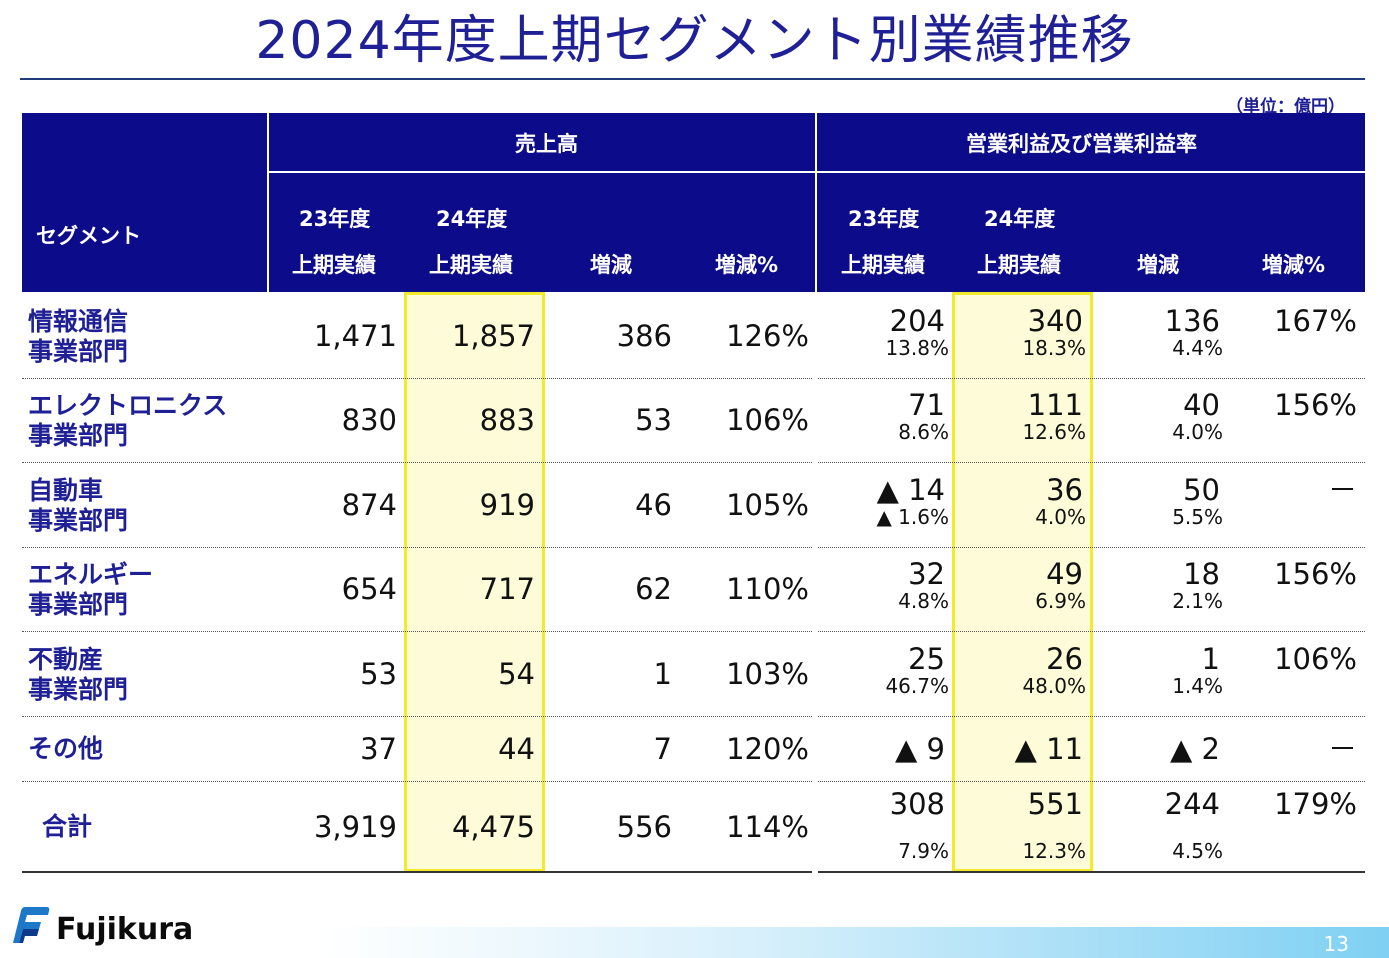 This screenshot has height=958, width=1389. Describe the element at coordinates (767, 749) in the screenshot. I see `sales-pct: 120%` at that location.